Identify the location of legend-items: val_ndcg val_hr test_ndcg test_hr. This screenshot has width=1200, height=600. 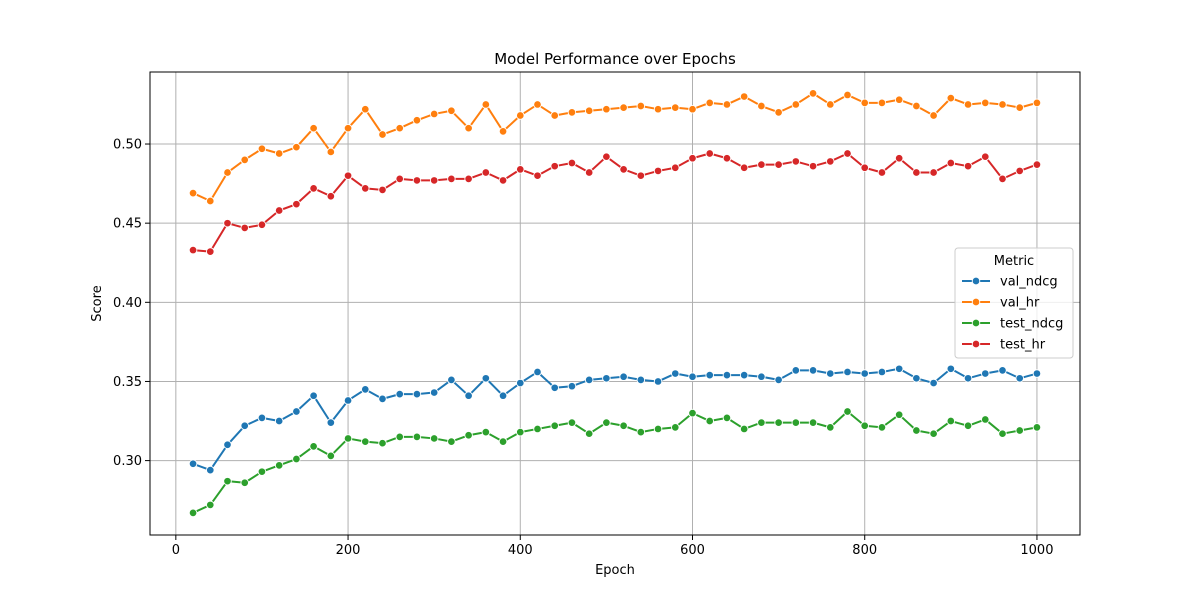
(1012, 314).